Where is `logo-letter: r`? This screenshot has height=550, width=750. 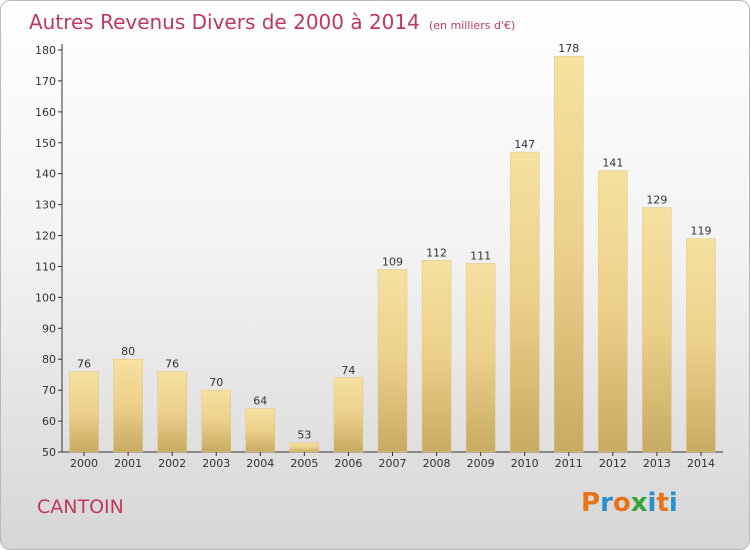 logo-letter: r is located at coordinates (606, 503).